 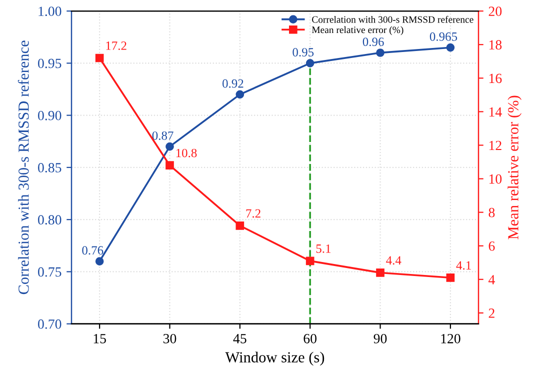 I want to click on data-label: 0.87, so click(x=163, y=135).